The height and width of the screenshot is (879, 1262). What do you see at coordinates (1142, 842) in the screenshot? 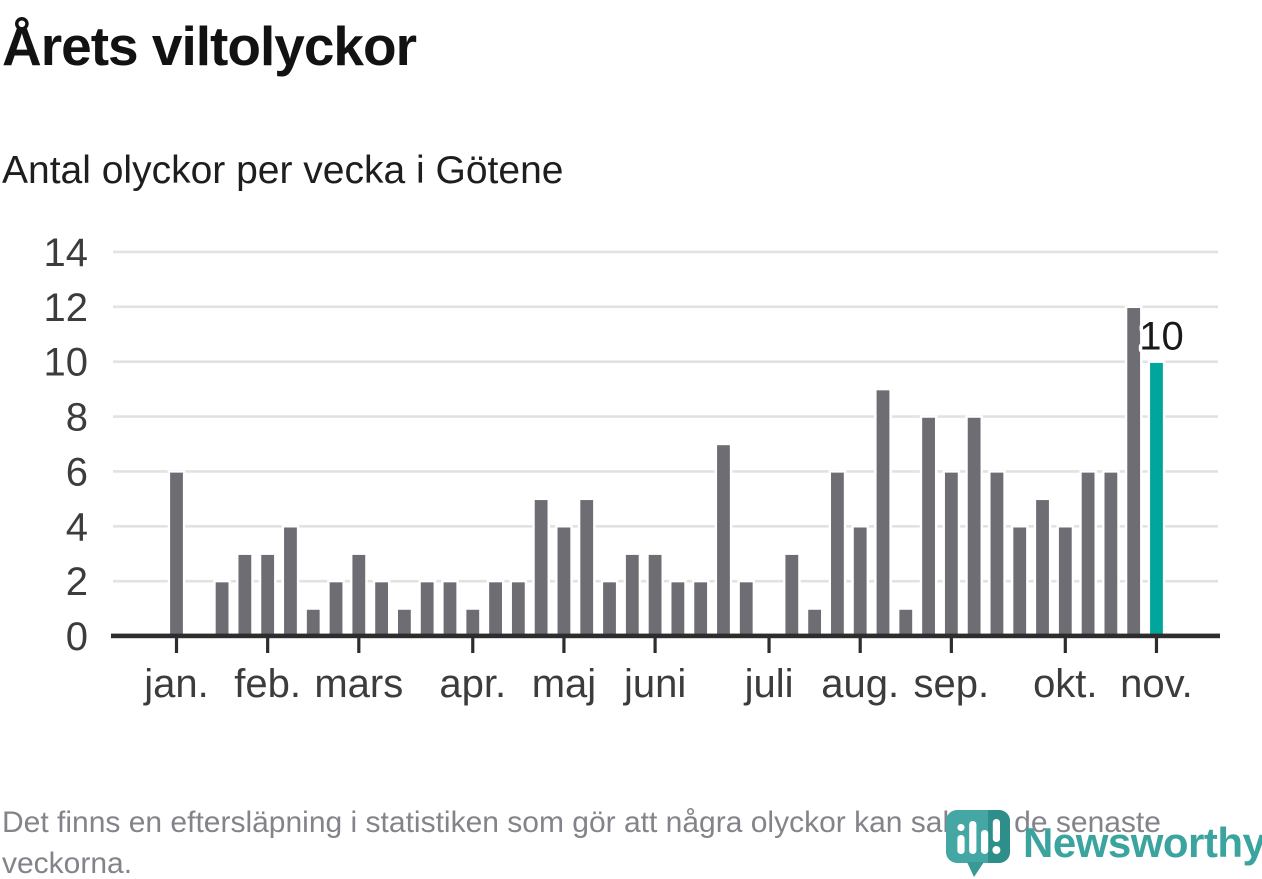
I see `newsworthy-wordmark: Newsworthy` at bounding box center [1142, 842].